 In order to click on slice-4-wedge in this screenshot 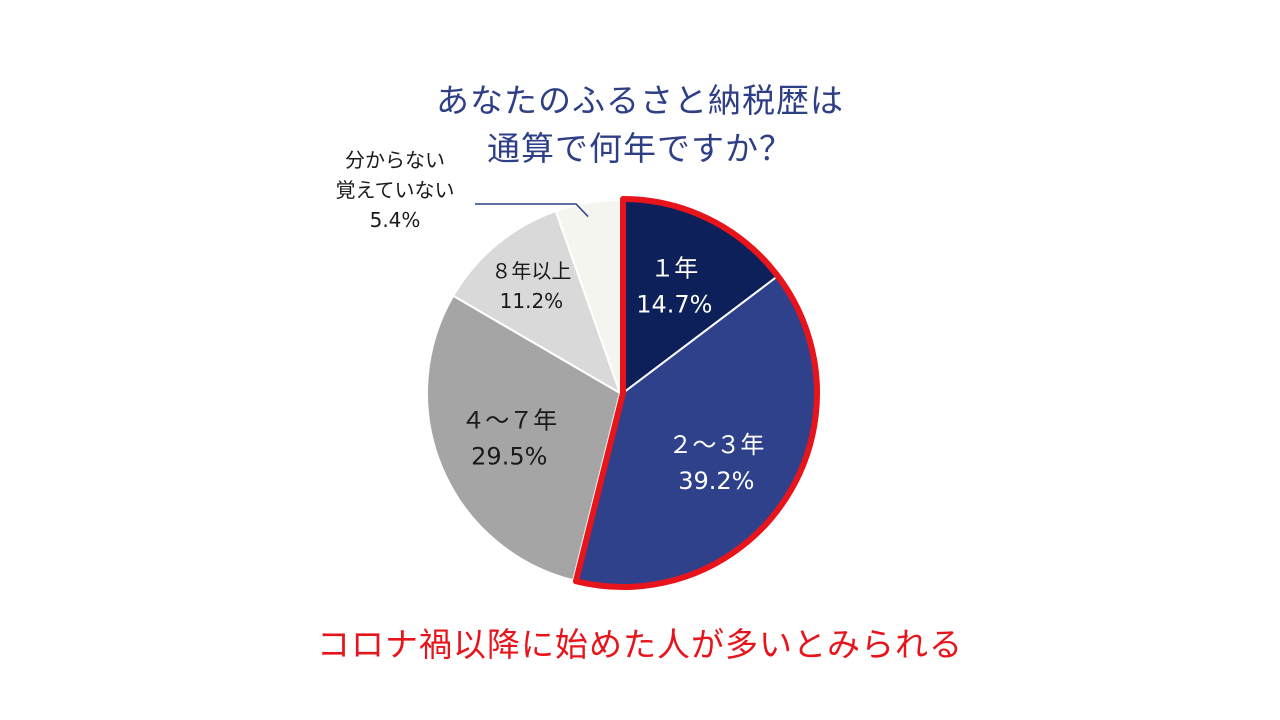, I will do `click(536, 302)`.